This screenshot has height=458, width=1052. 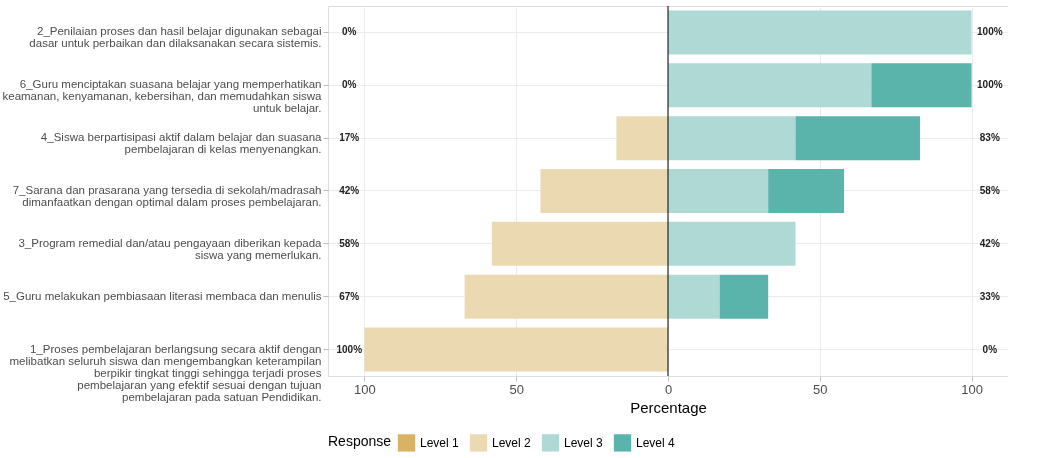 I want to click on annotation: 83%, so click(x=989, y=138).